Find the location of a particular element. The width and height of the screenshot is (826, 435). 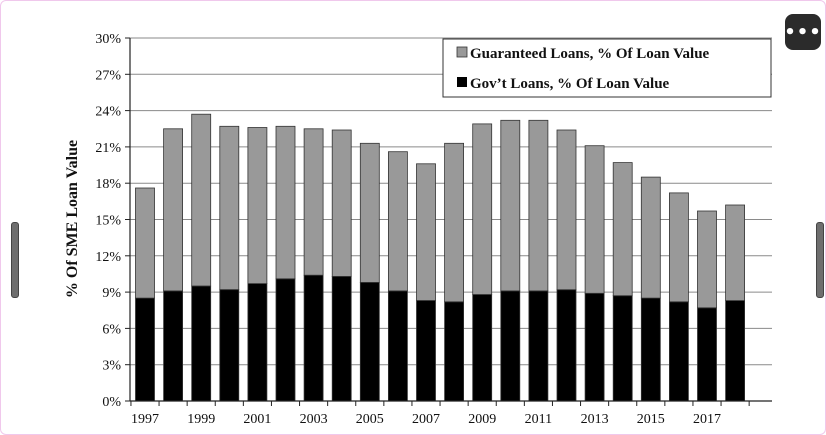

y-tick-label: 21% is located at coordinates (108, 148).